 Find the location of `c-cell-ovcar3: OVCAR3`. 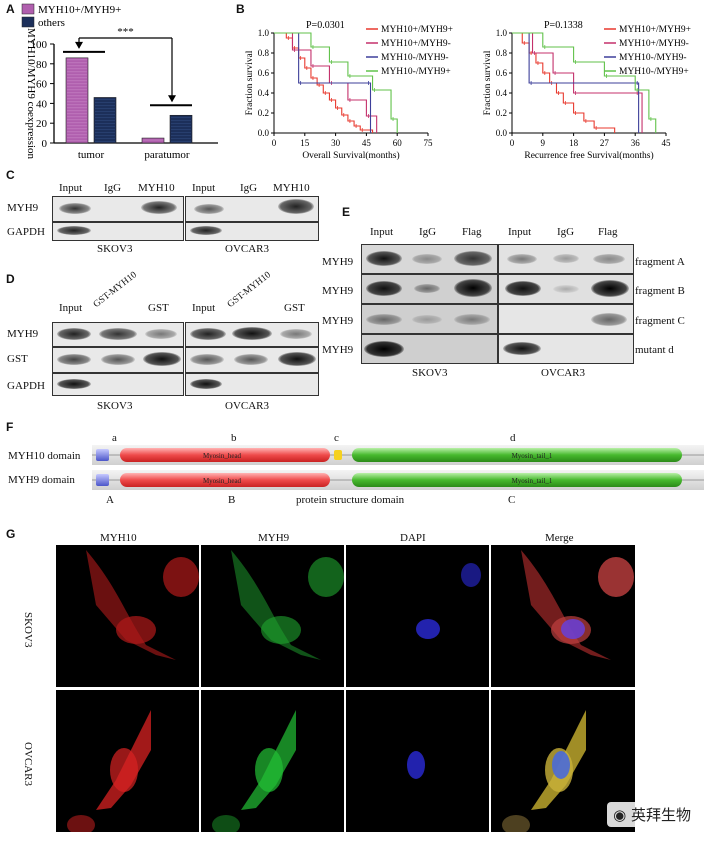

c-cell-ovcar3: OVCAR3 is located at coordinates (247, 249).